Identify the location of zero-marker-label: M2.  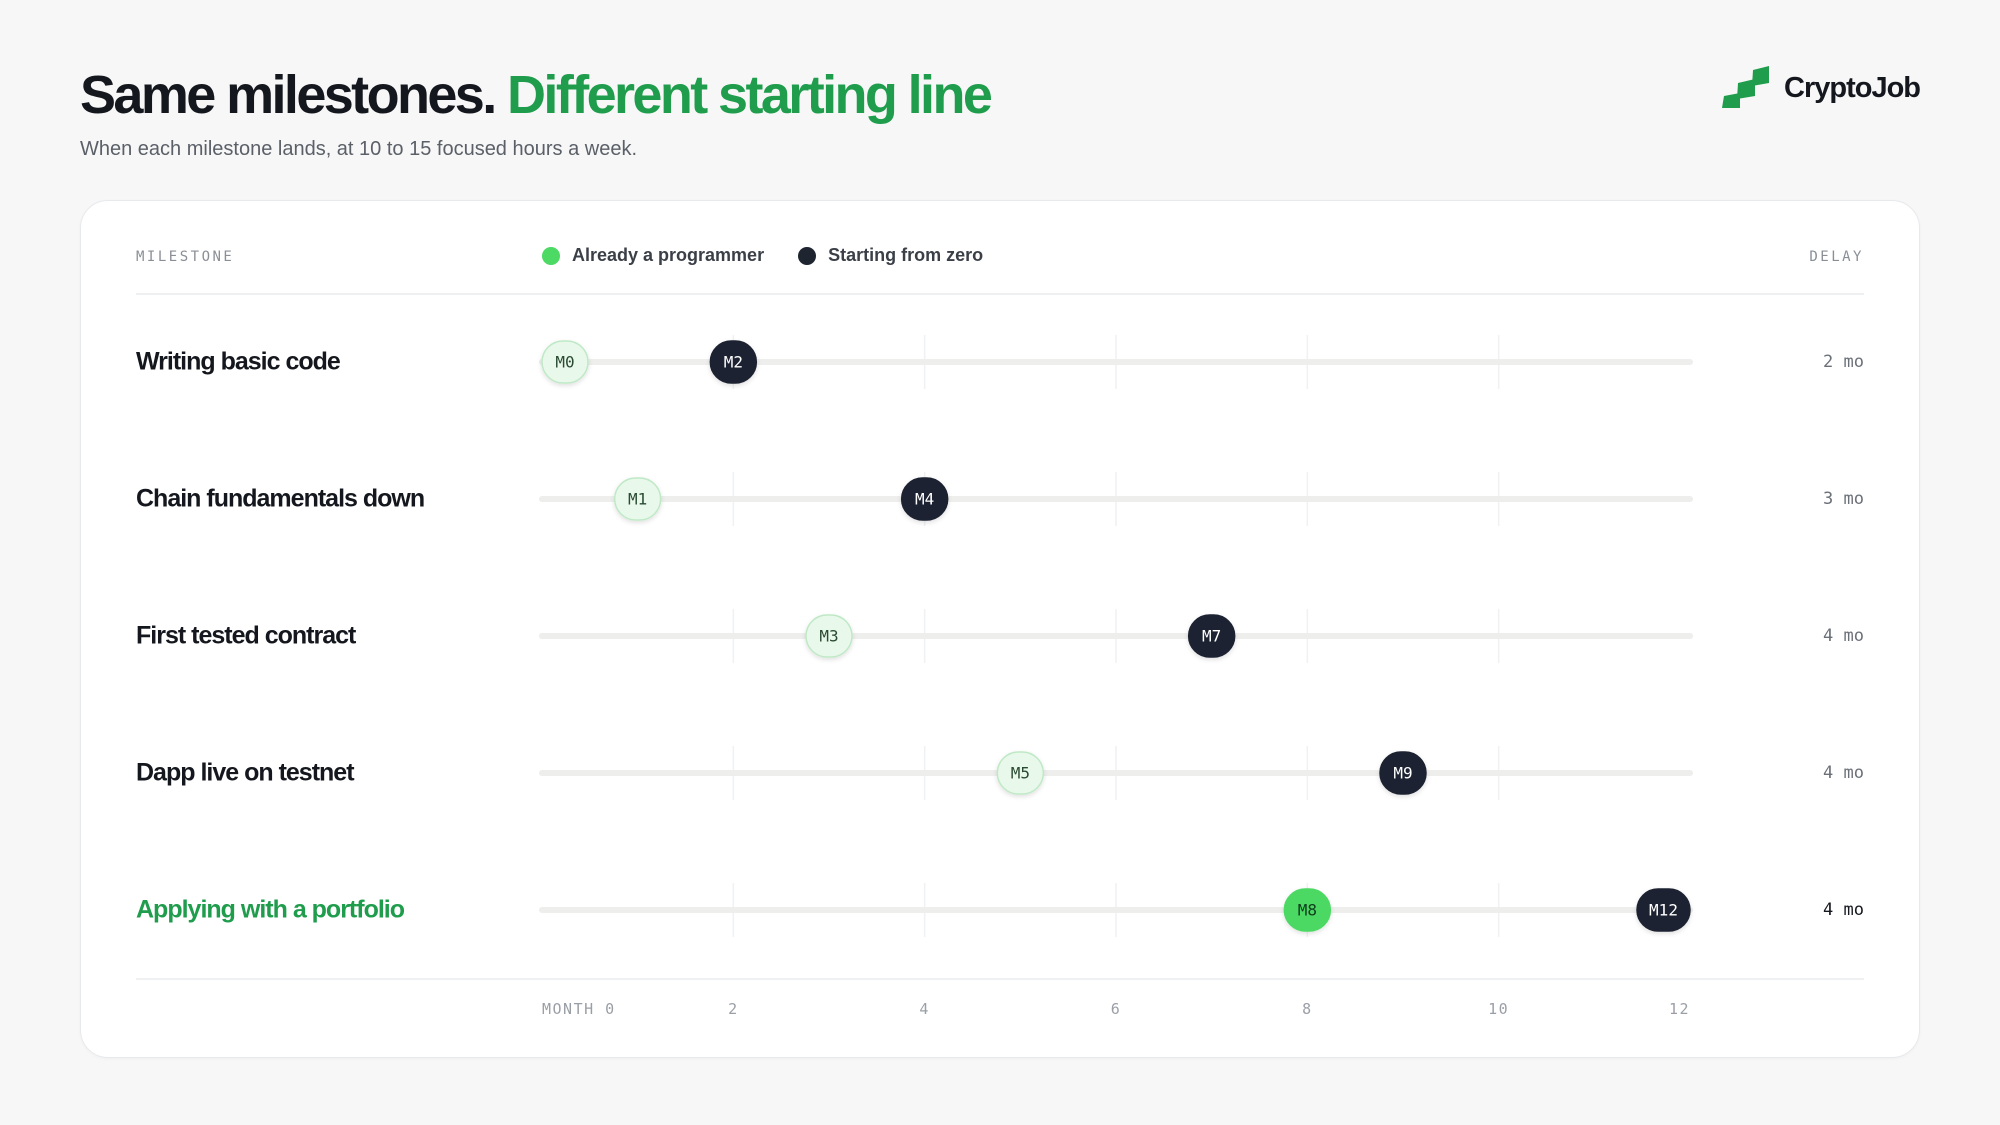
(733, 362).